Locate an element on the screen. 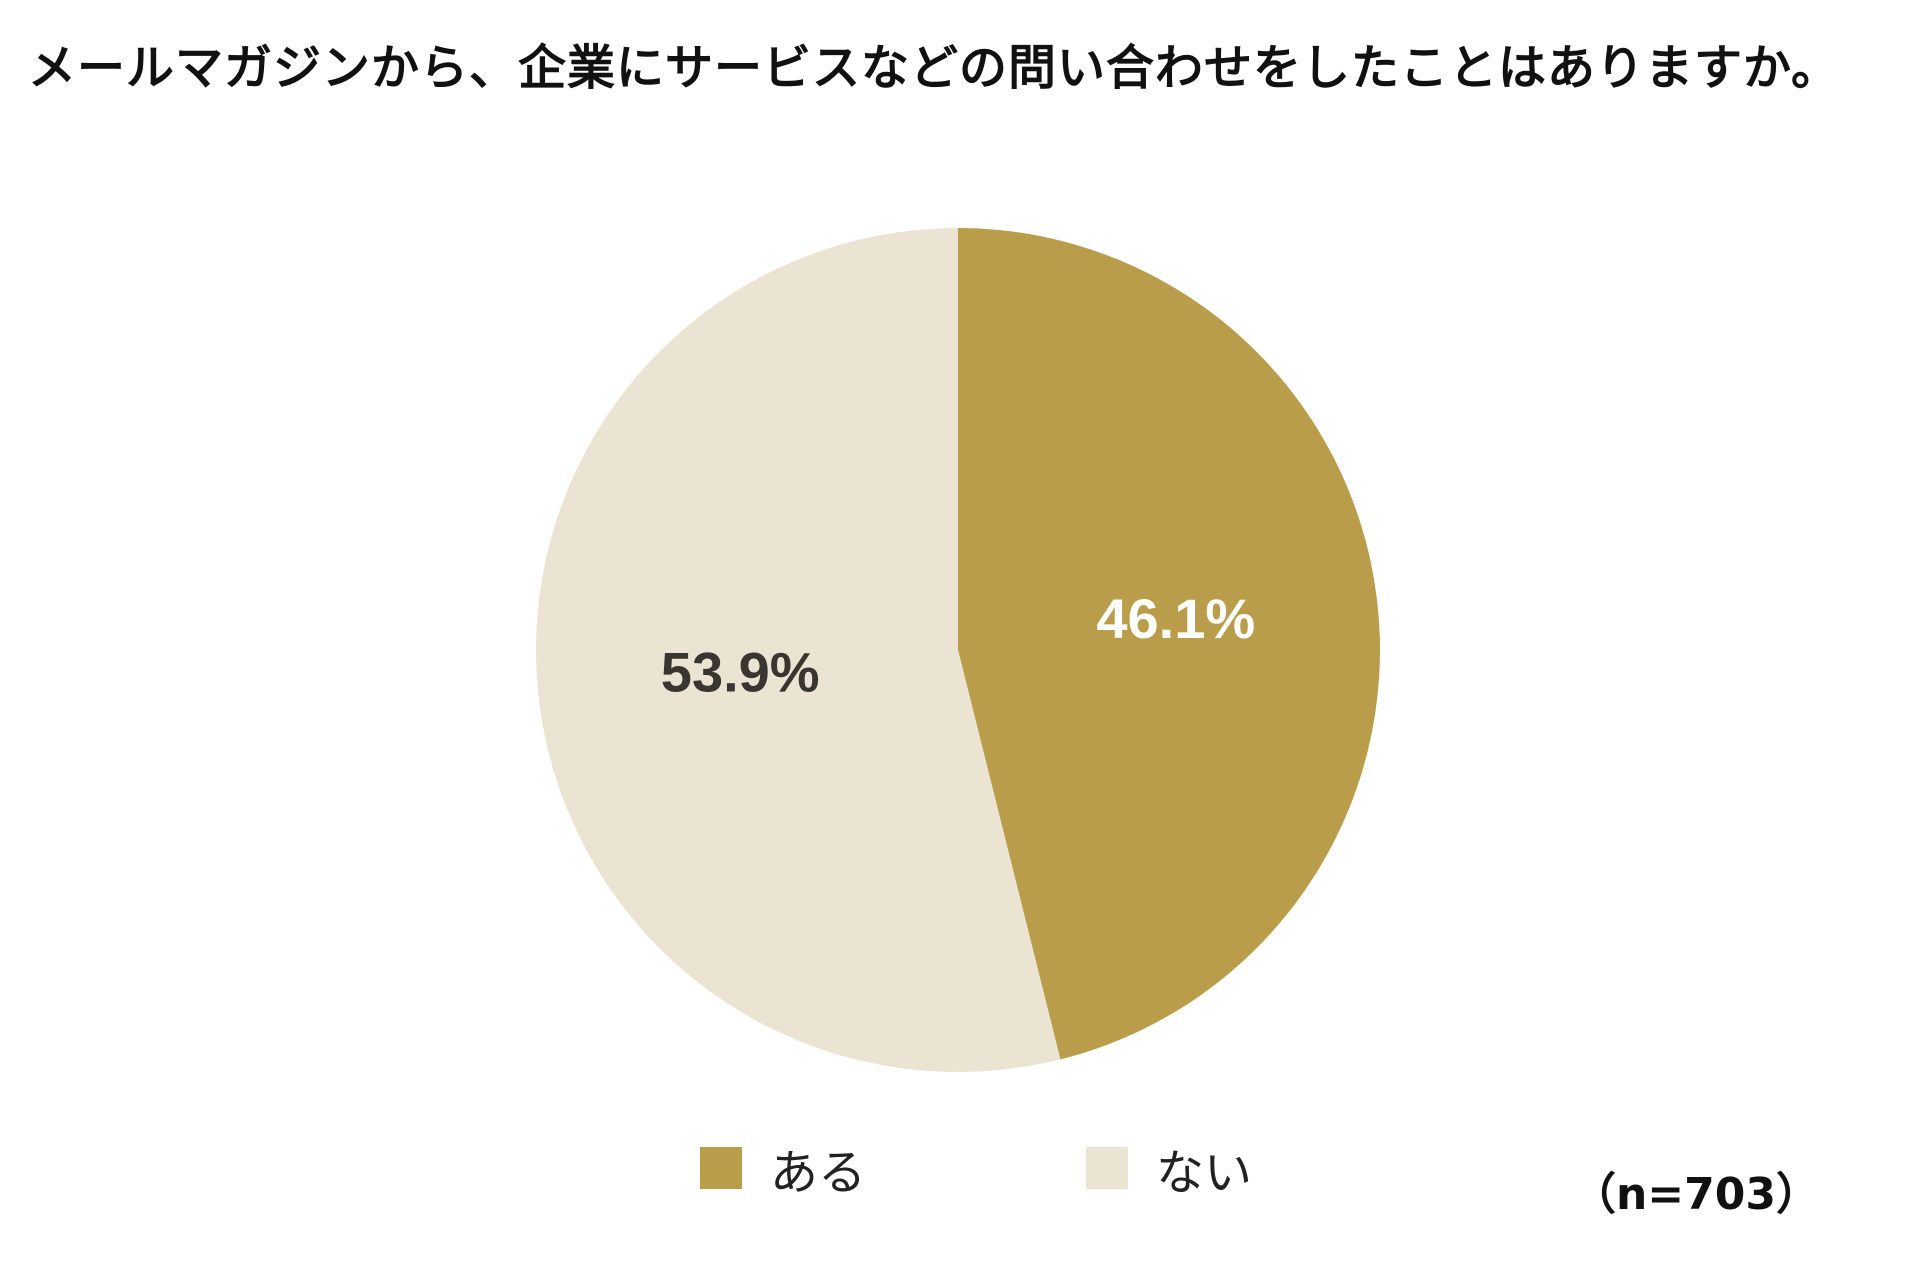 This screenshot has height=1280, width=1920. data-label-nai: 53.9% is located at coordinates (740, 672).